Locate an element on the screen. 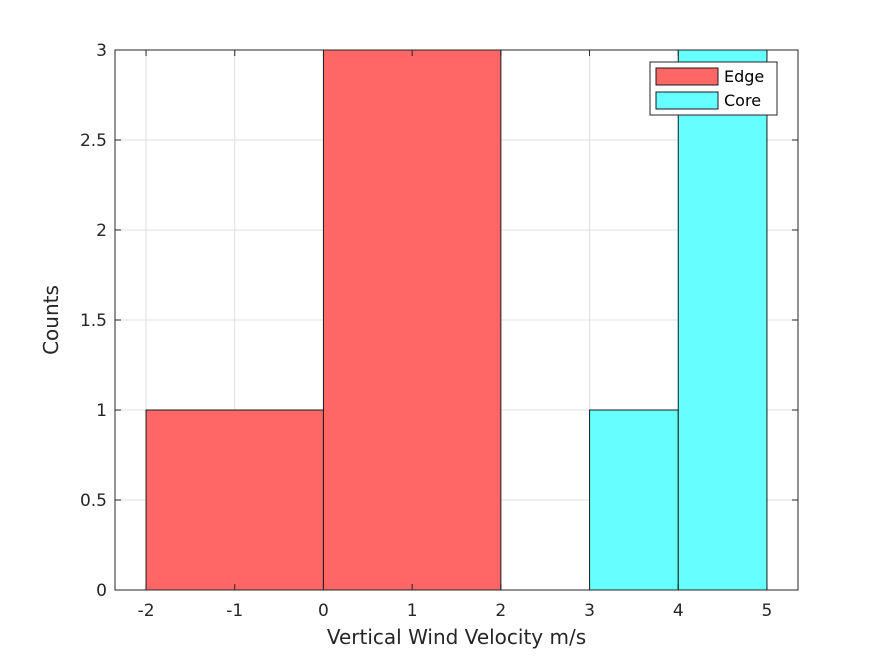 The height and width of the screenshot is (663, 884). x-tick-label: 2 is located at coordinates (500, 611).